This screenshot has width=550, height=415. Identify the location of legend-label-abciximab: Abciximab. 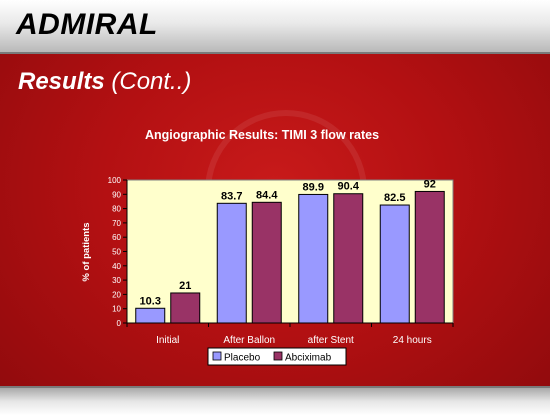
(308, 358).